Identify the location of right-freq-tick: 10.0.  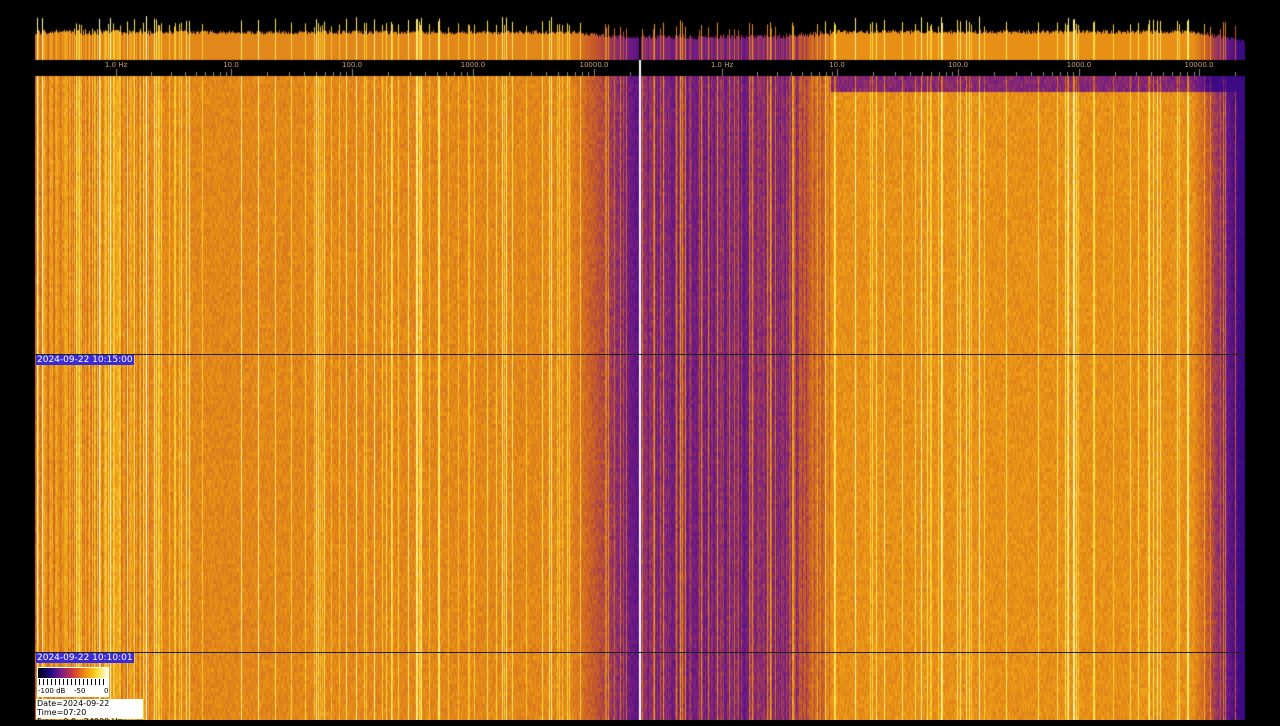
(837, 65).